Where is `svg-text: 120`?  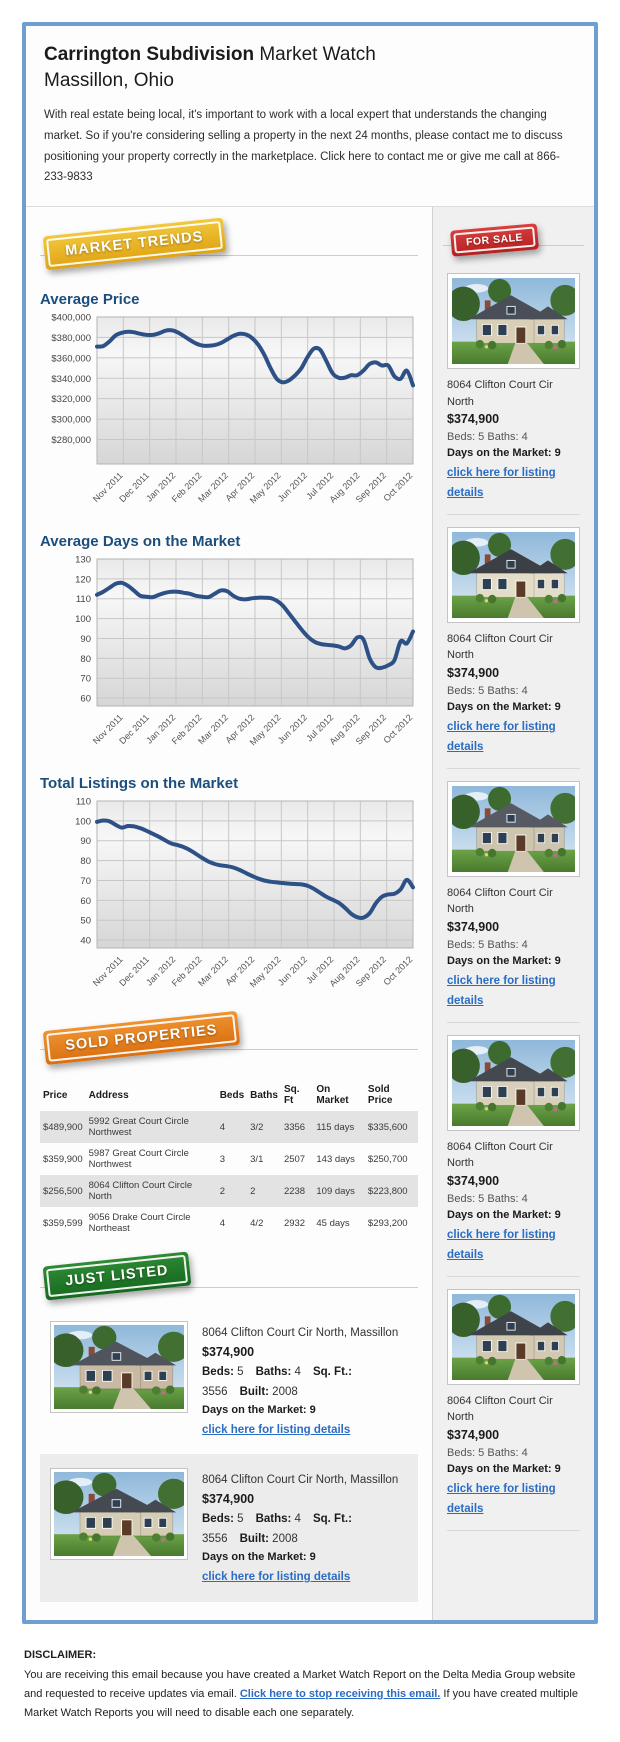
svg-text: 120 is located at coordinates (83, 579).